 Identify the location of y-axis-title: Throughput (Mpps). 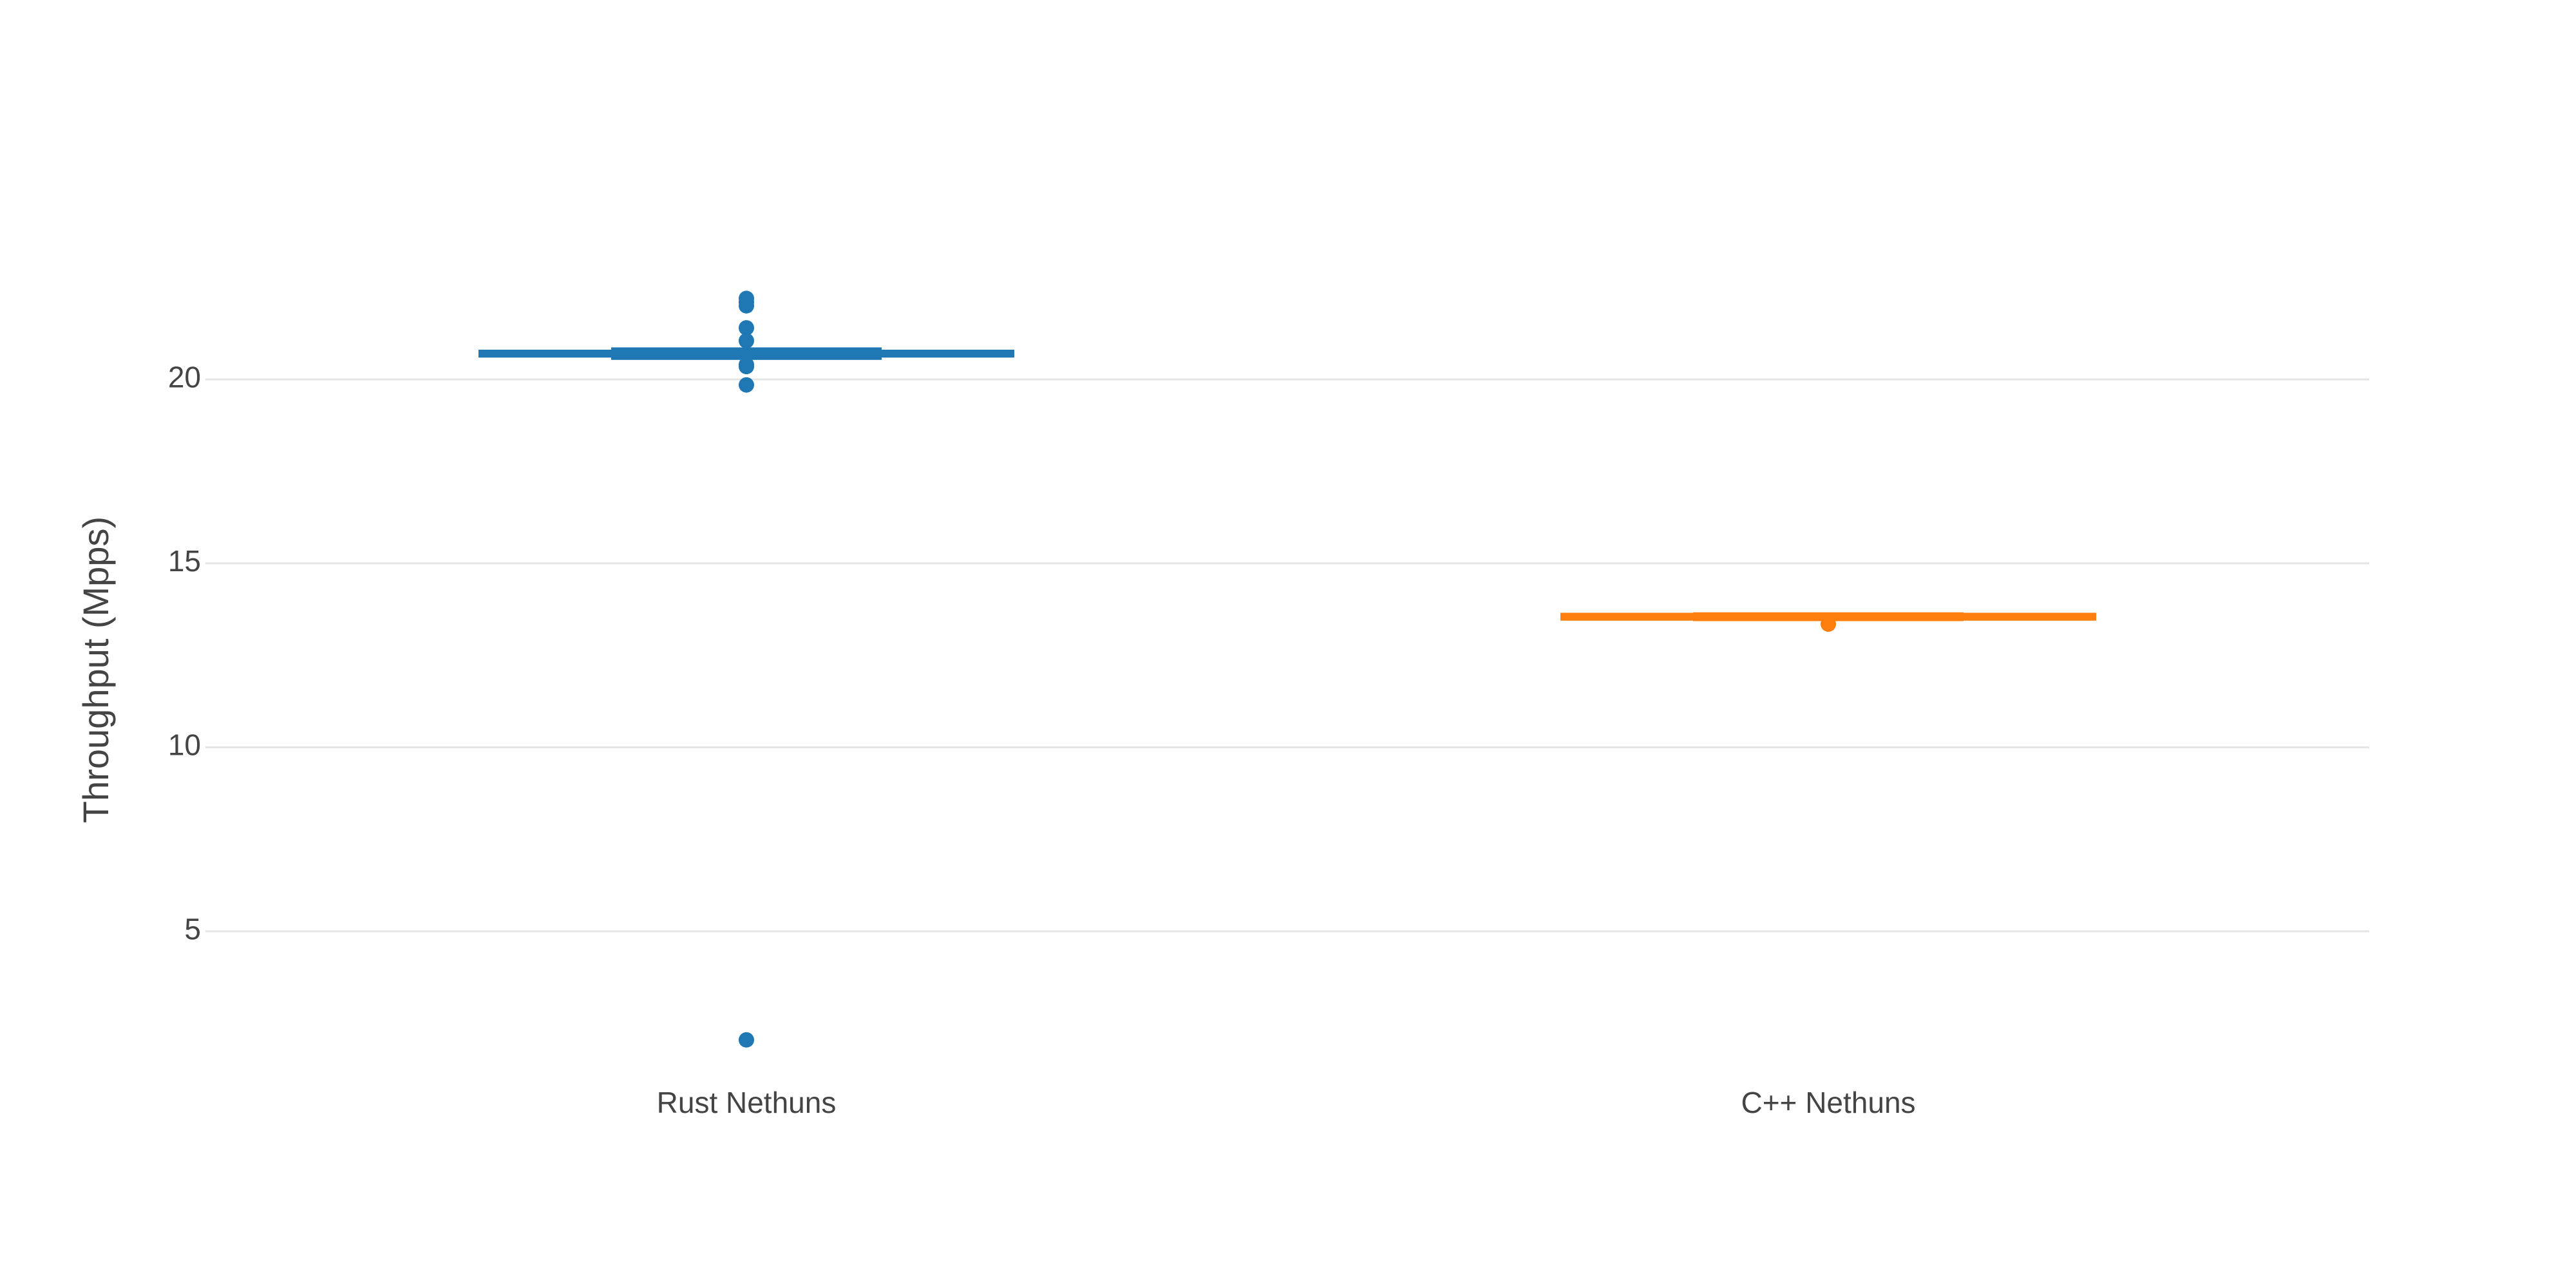
(96, 669).